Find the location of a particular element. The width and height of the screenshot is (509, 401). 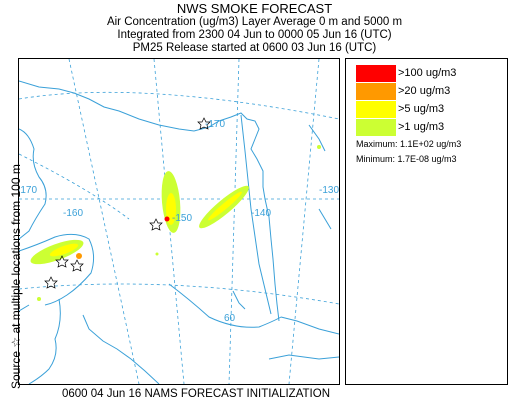

plume-central-hot is located at coordinates (167, 219).